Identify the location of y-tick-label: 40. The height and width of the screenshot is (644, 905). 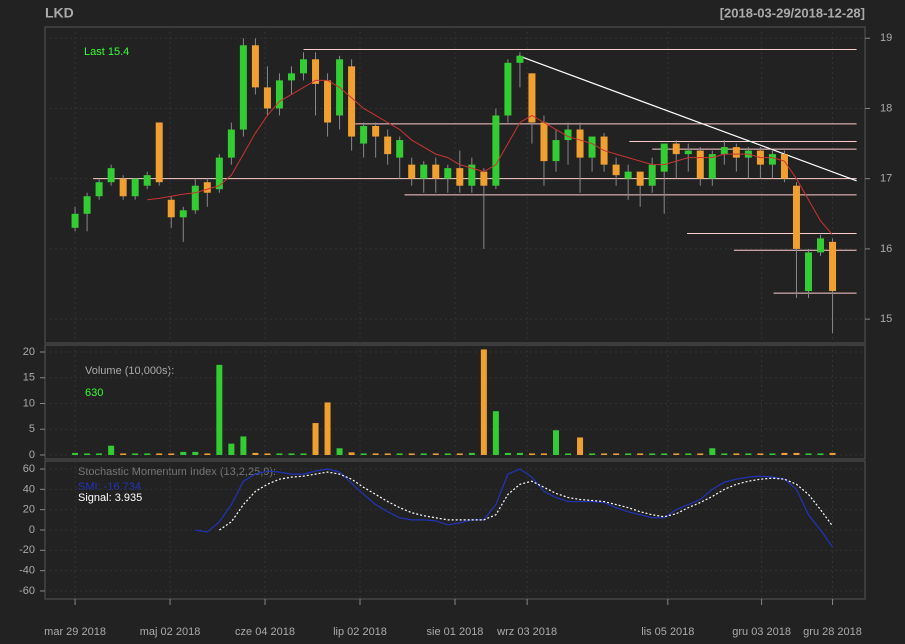
(29, 489).